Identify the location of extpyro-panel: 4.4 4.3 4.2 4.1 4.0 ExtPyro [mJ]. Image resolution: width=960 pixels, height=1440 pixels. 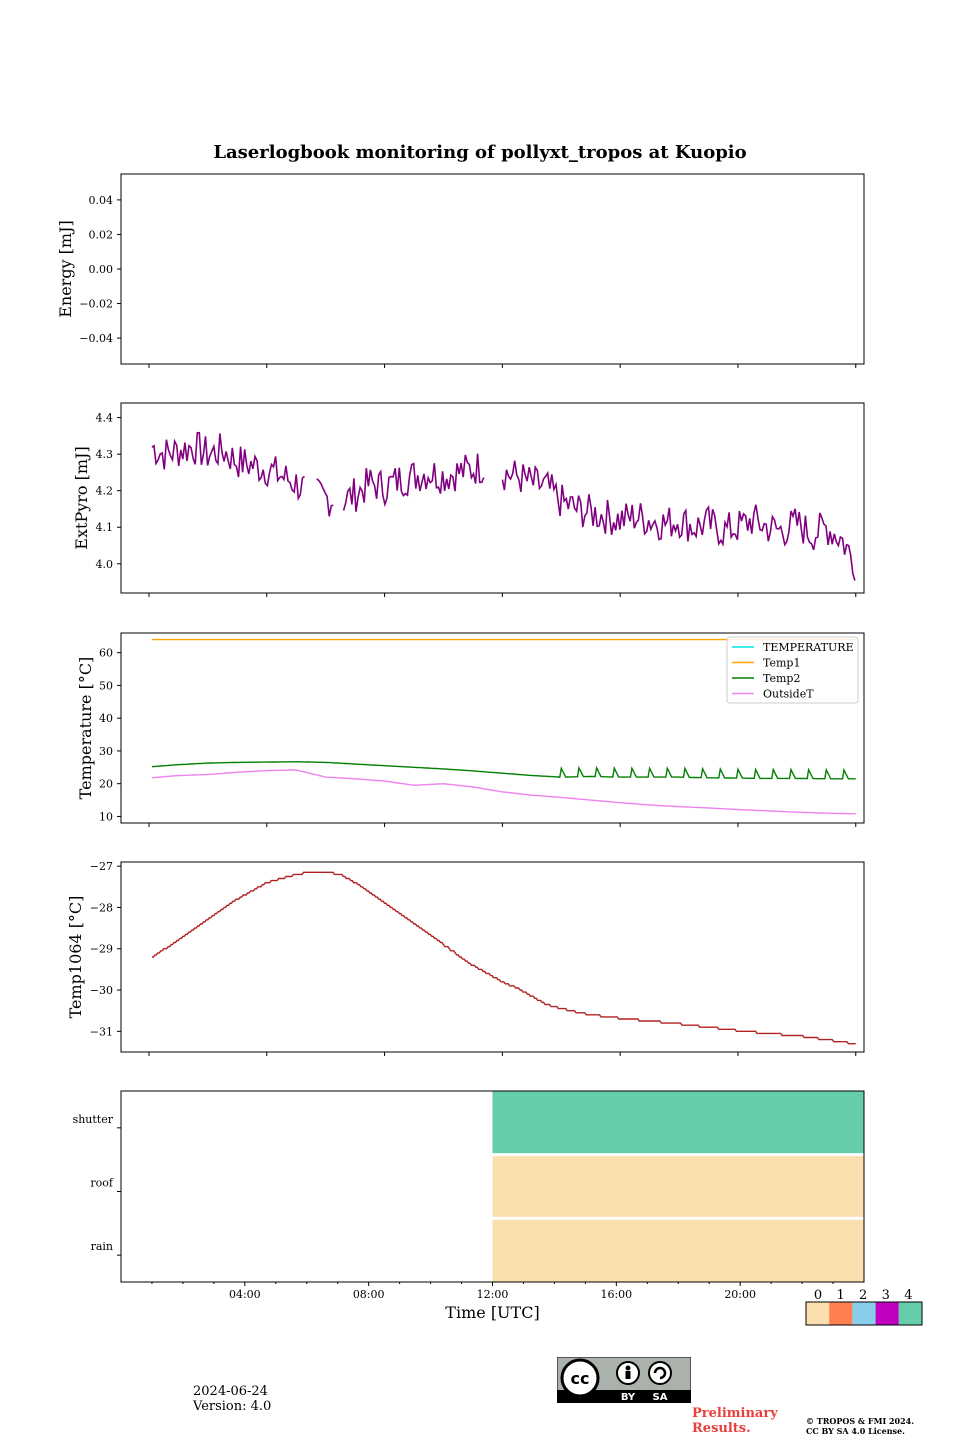
(468, 499).